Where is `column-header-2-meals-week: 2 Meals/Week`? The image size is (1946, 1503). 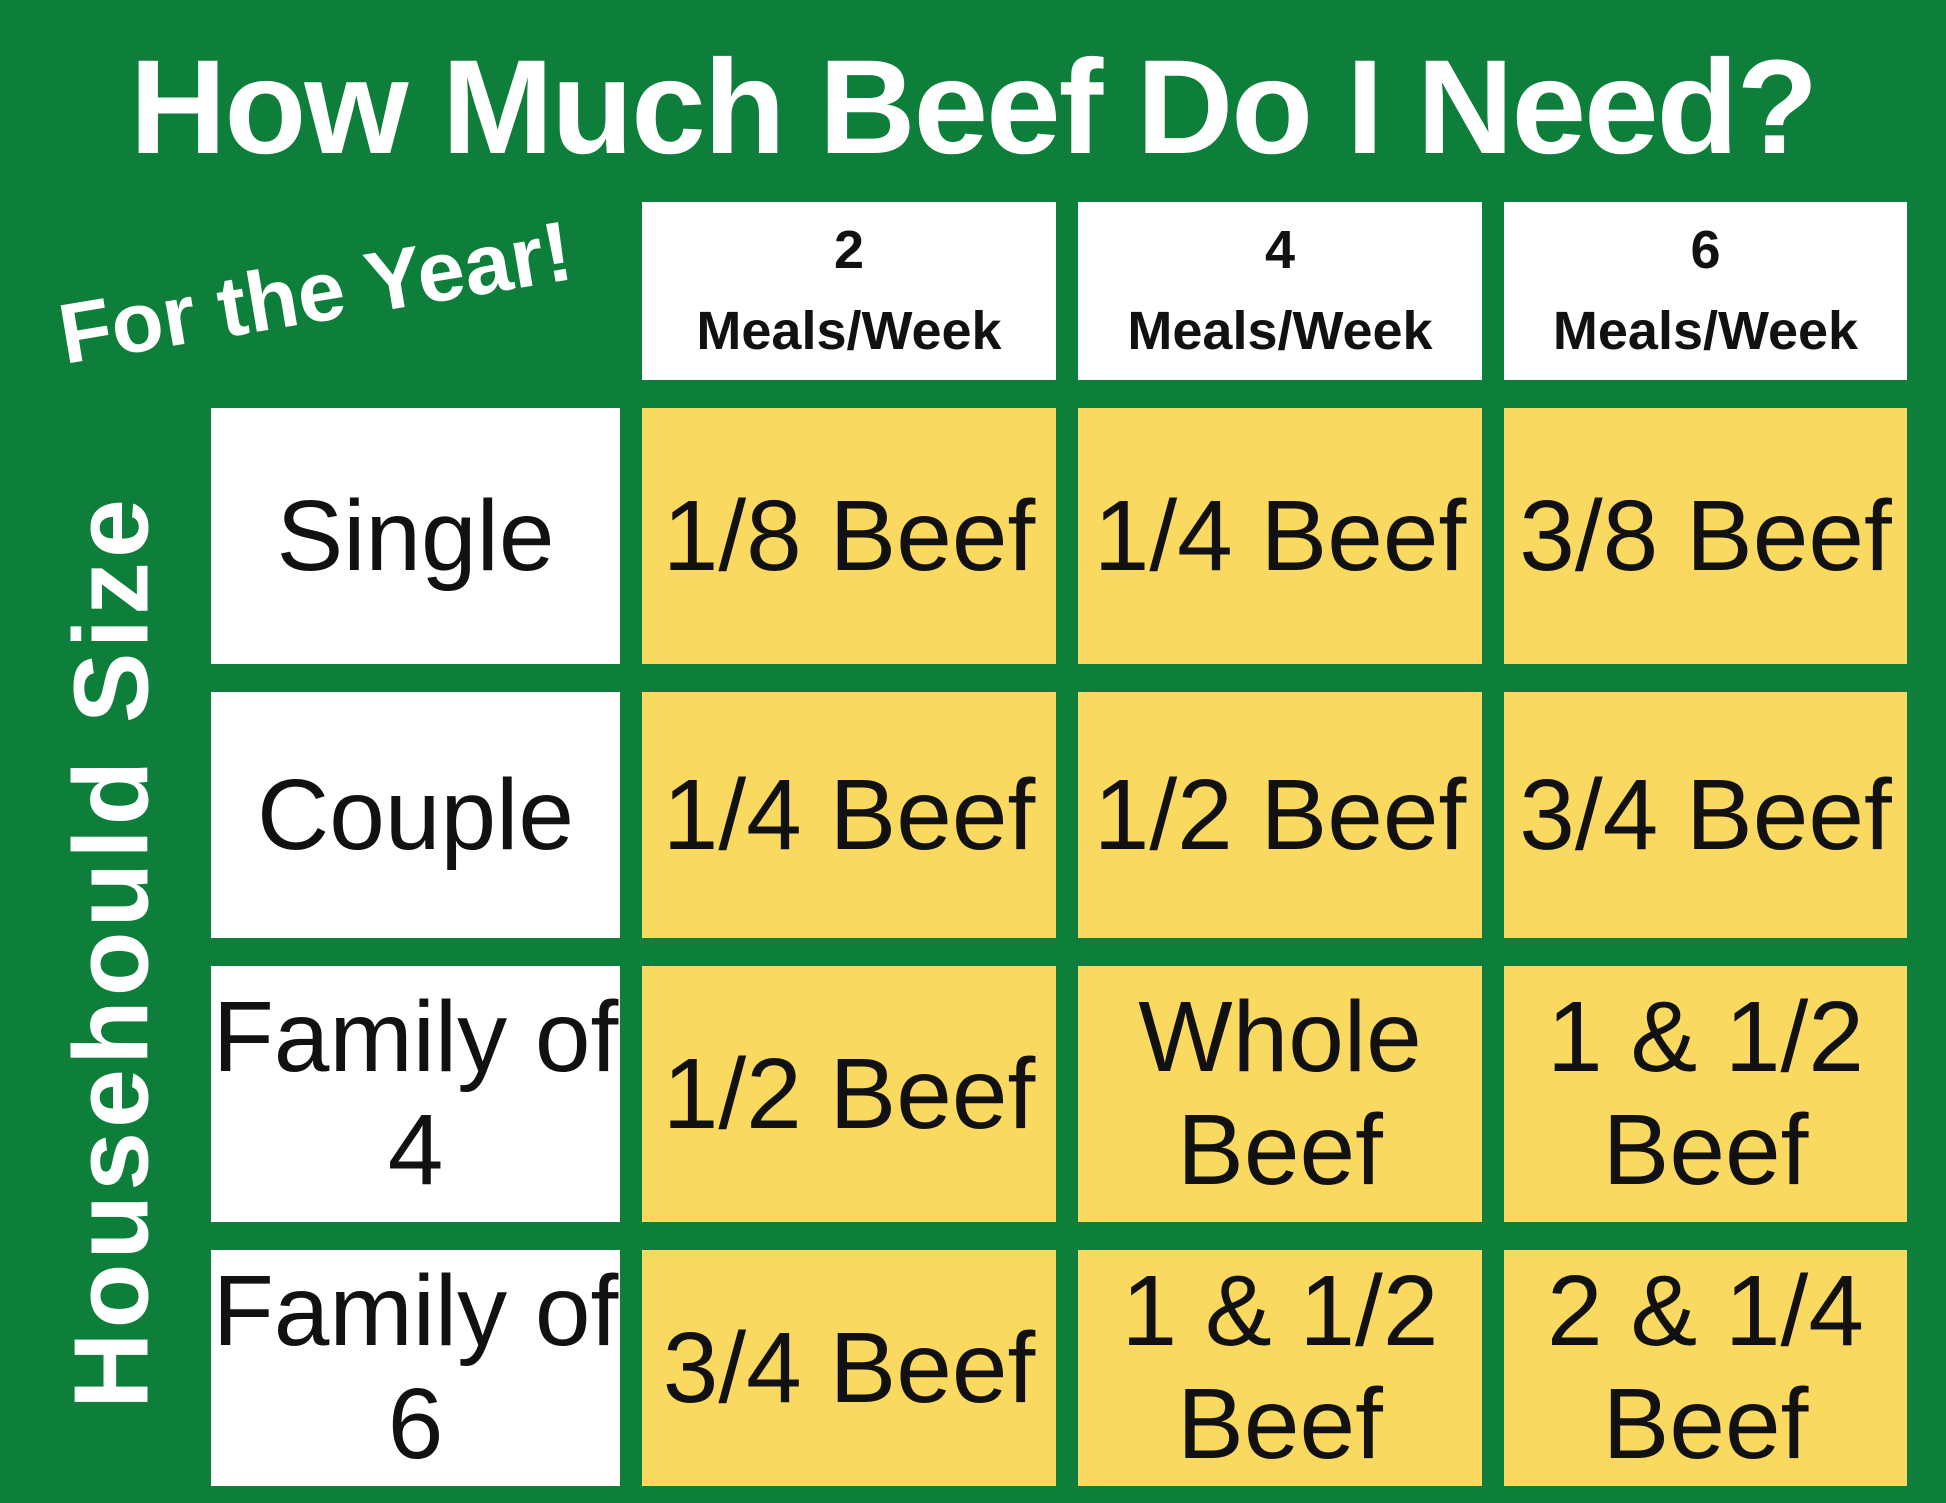 column-header-2-meals-week: 2 Meals/Week is located at coordinates (849, 291).